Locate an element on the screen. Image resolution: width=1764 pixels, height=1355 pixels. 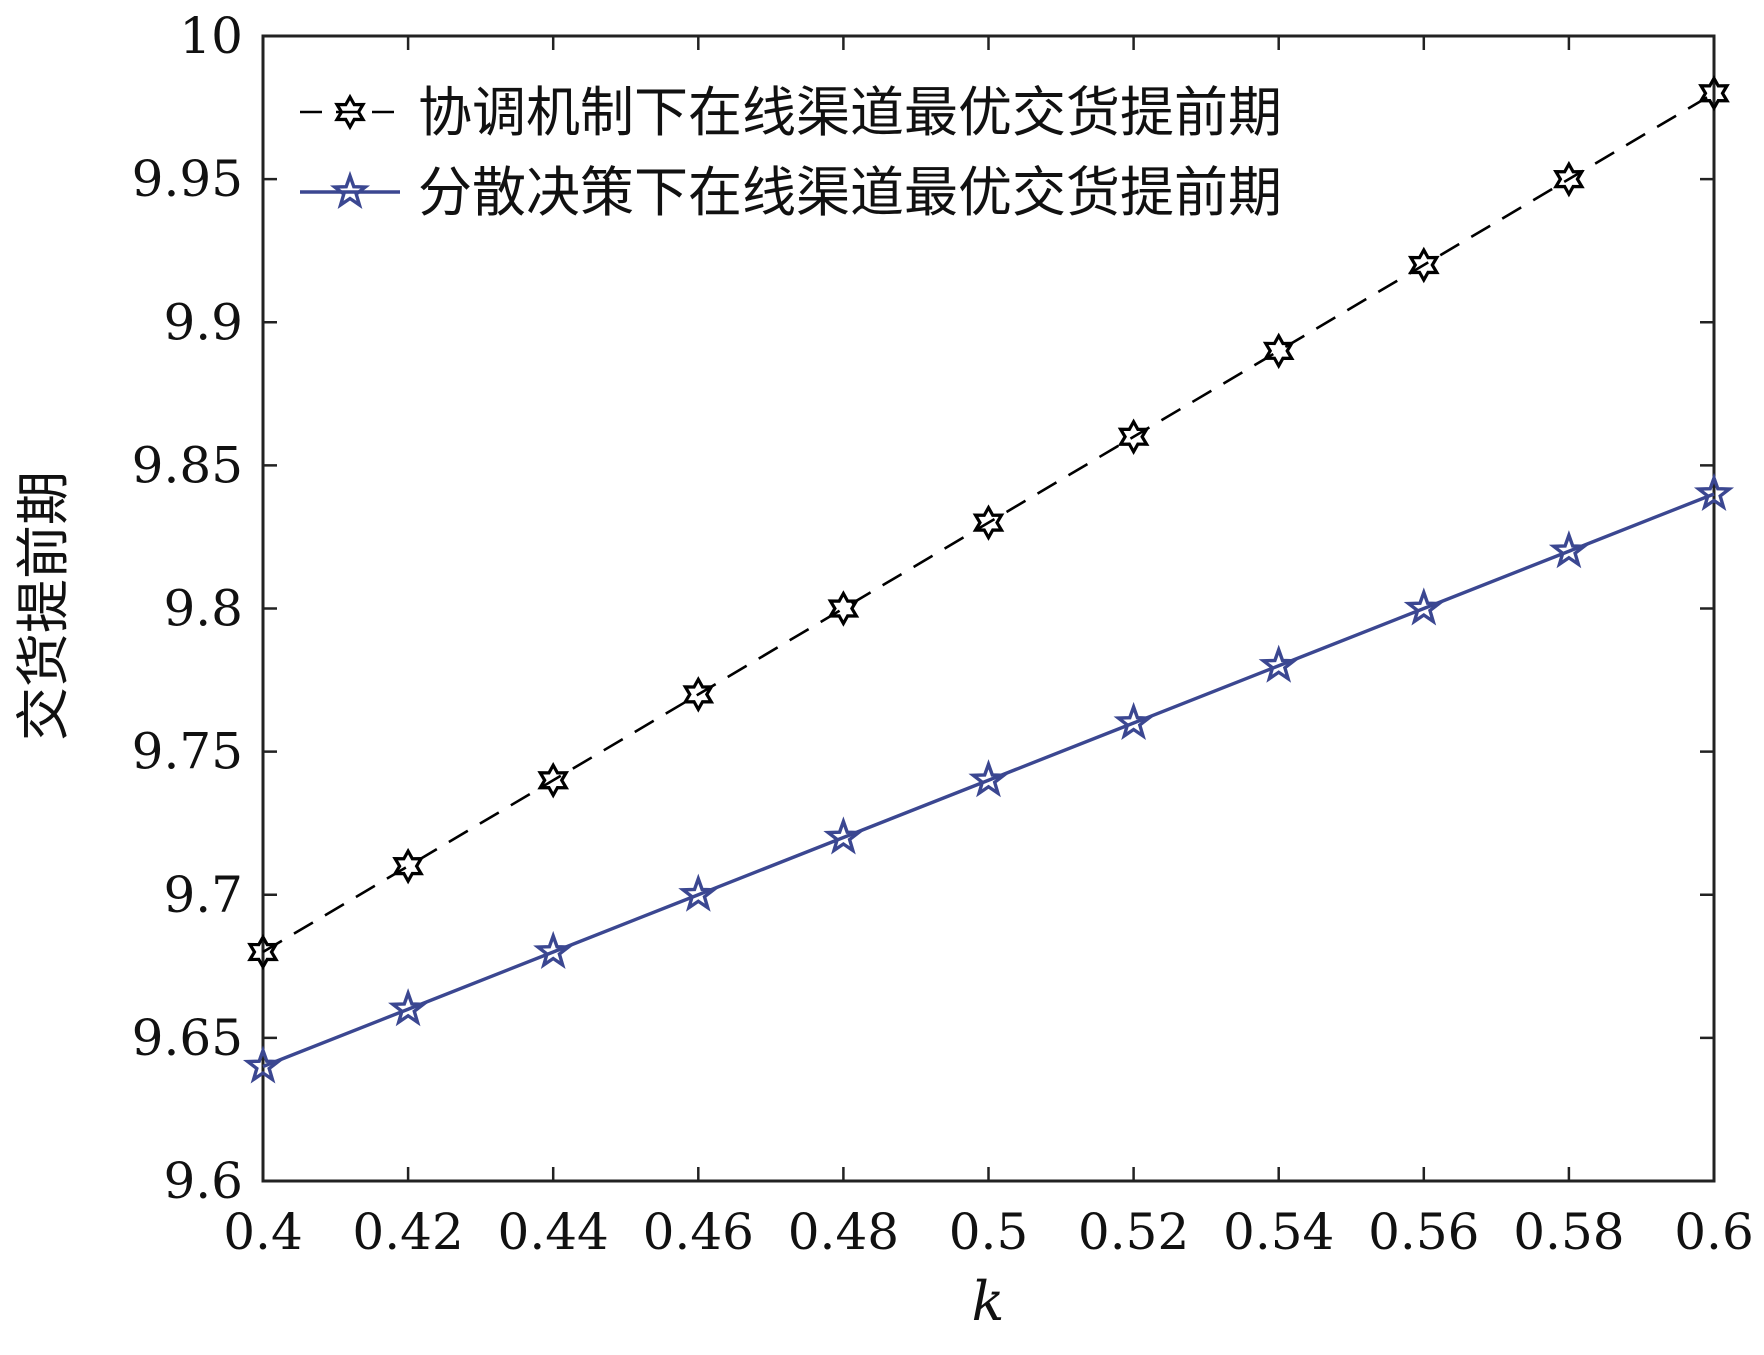
x-tick-label: 0.6 is located at coordinates (1714, 1232).